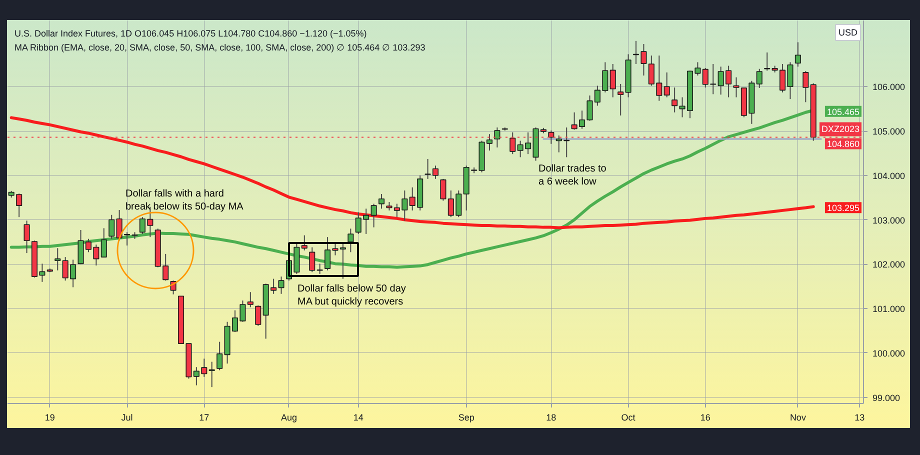  What do you see at coordinates (889, 309) in the screenshot?
I see `y-tick-label: 101.000` at bounding box center [889, 309].